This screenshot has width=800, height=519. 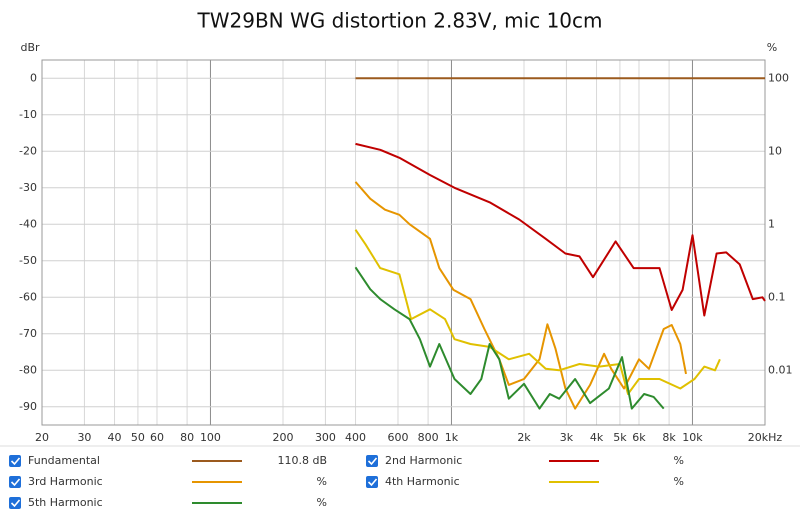 What do you see at coordinates (428, 437) in the screenshot?
I see `x-tick-label: 800` at bounding box center [428, 437].